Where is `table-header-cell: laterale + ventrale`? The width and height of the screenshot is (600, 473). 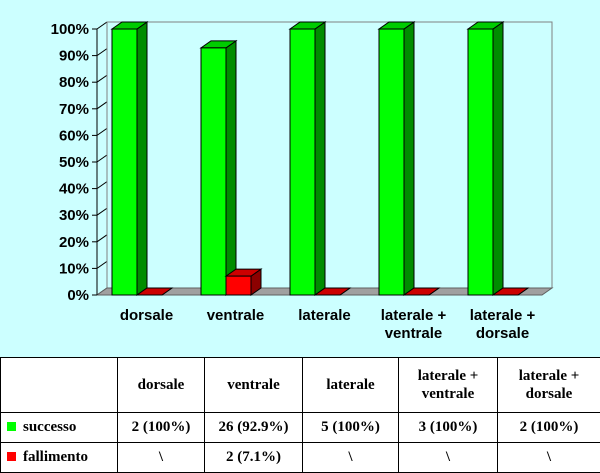 table-header-cell: laterale + ventrale is located at coordinates (448, 385).